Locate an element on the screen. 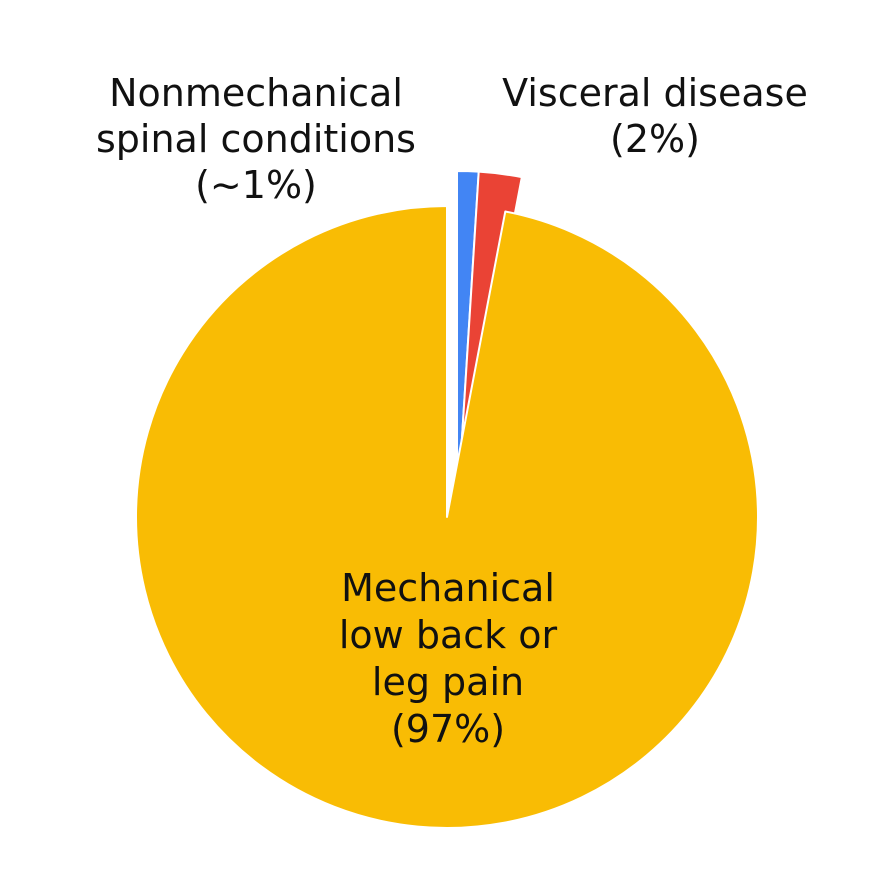 Image resolution: width=888 pixels, height=889 pixels. slice-label-line: spinal conditions is located at coordinates (256, 139).